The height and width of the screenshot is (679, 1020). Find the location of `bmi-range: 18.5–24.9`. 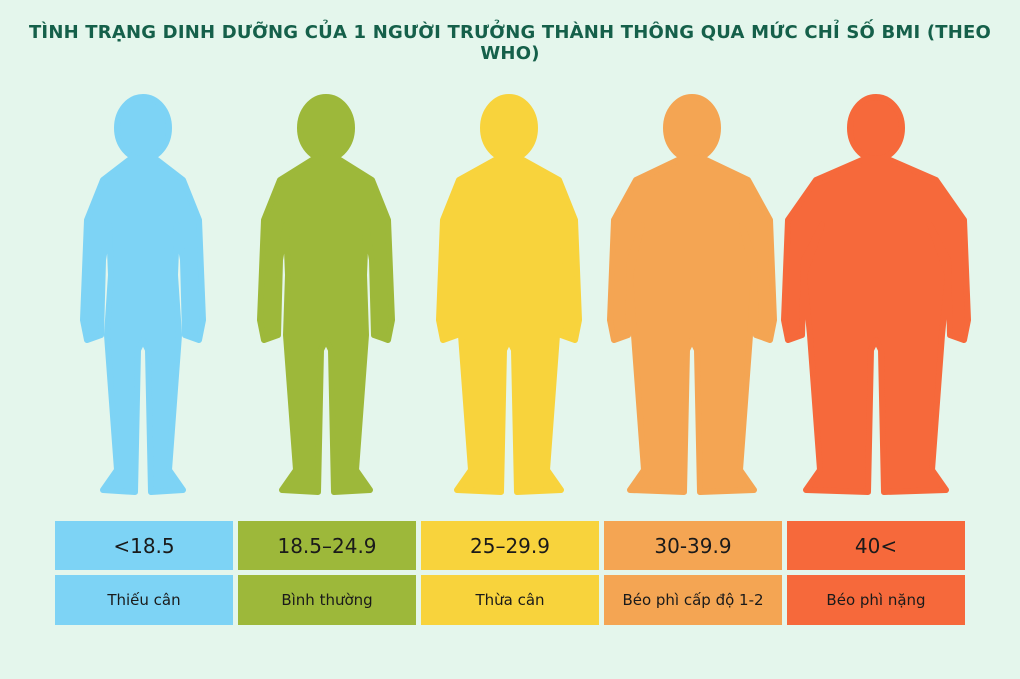

bmi-range: 18.5–24.9 is located at coordinates (327, 545).